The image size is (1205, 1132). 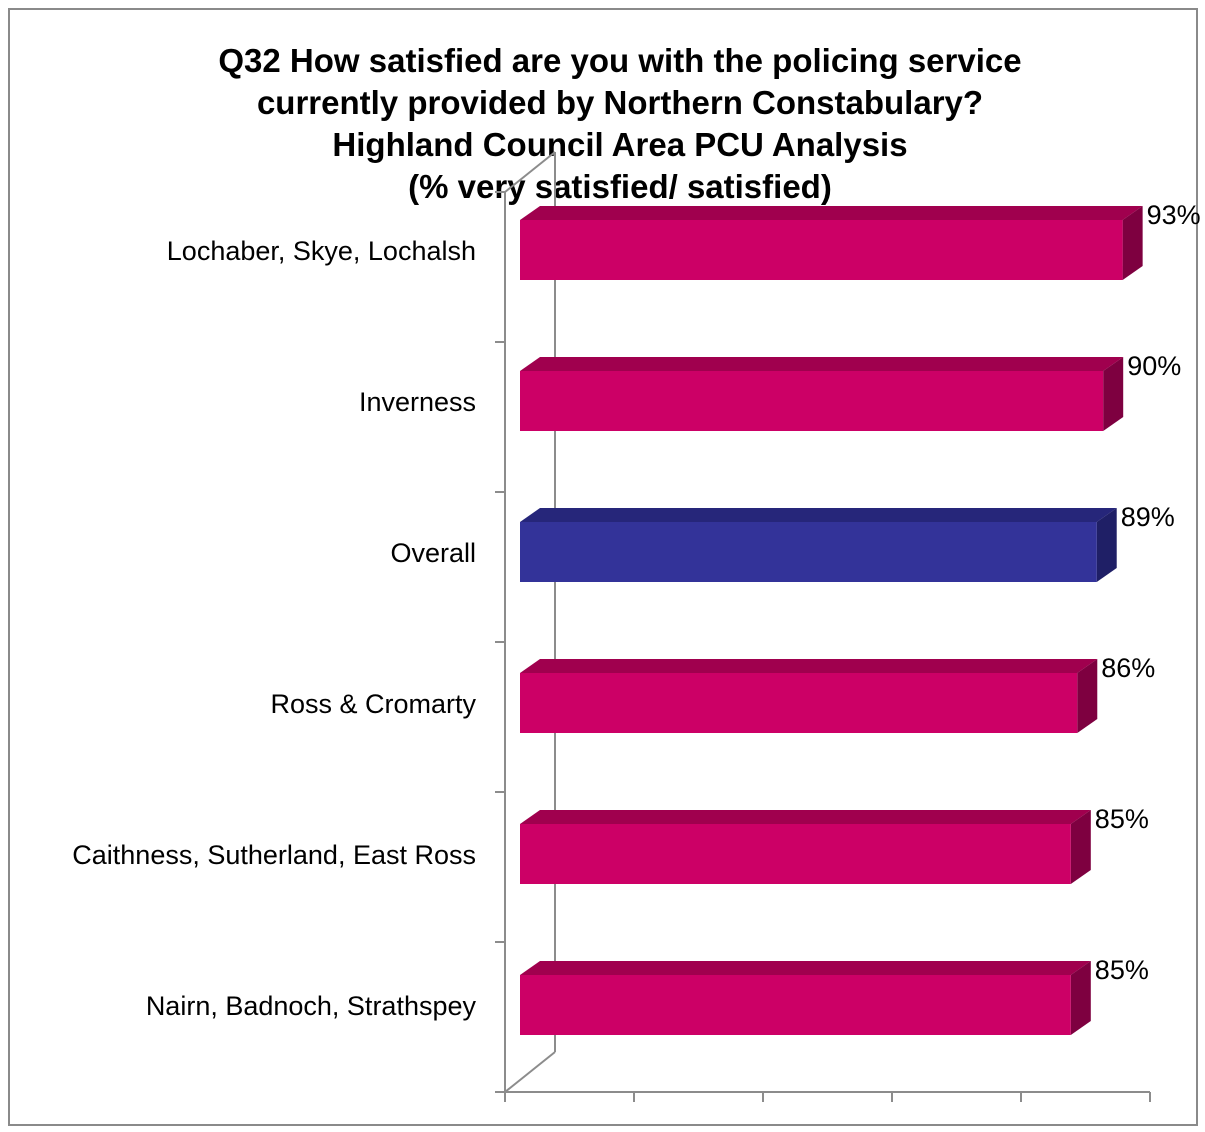 I want to click on bar-overall, so click(x=808, y=552).